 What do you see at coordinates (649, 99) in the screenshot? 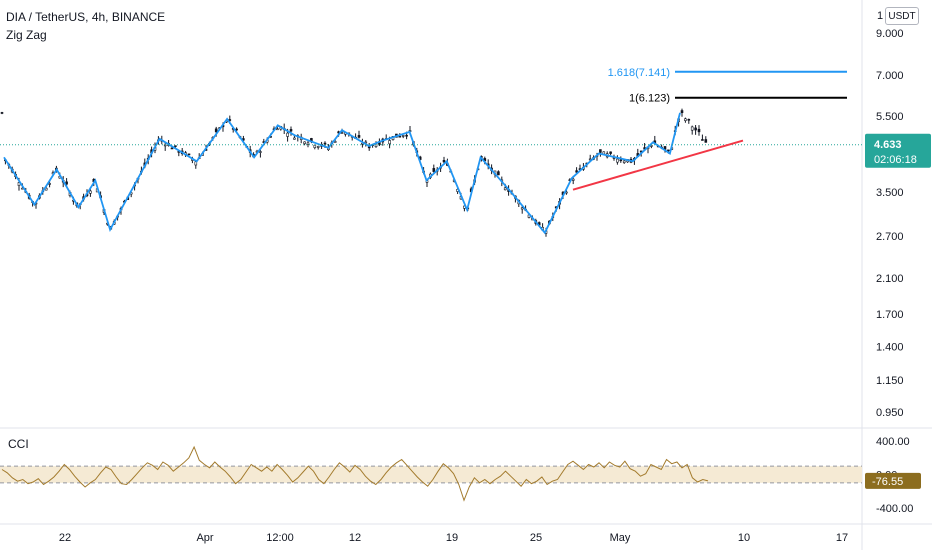
I see `fib-level-label: 1(6.123)` at bounding box center [649, 99].